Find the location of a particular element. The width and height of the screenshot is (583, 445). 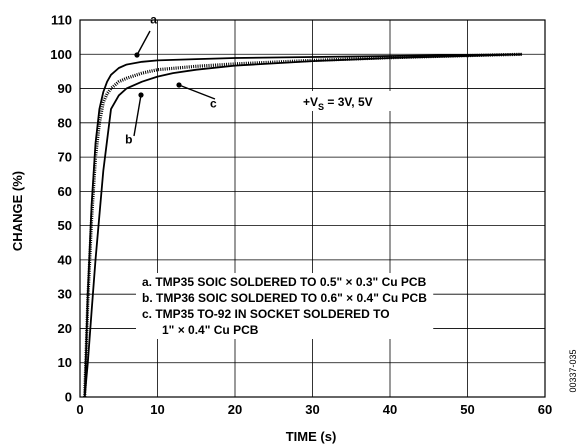

y-tick-label: 10 is located at coordinates (65, 362).